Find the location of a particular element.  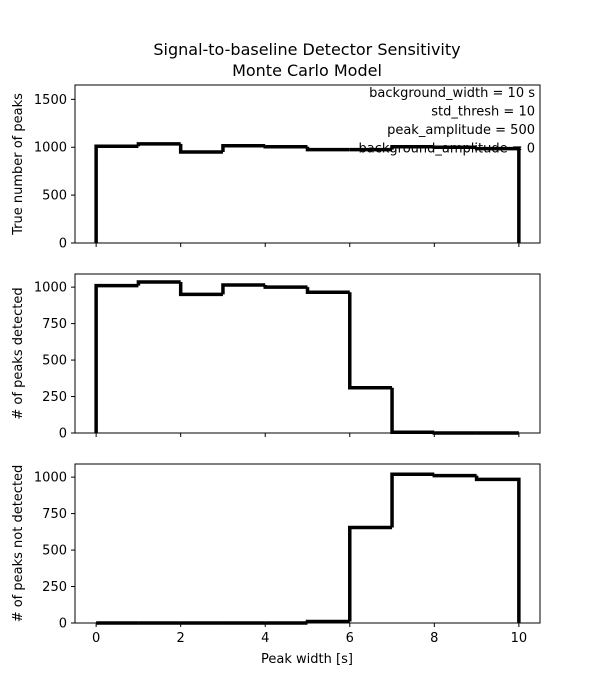

y-axis-label: True number of peaks is located at coordinates (18, 164).